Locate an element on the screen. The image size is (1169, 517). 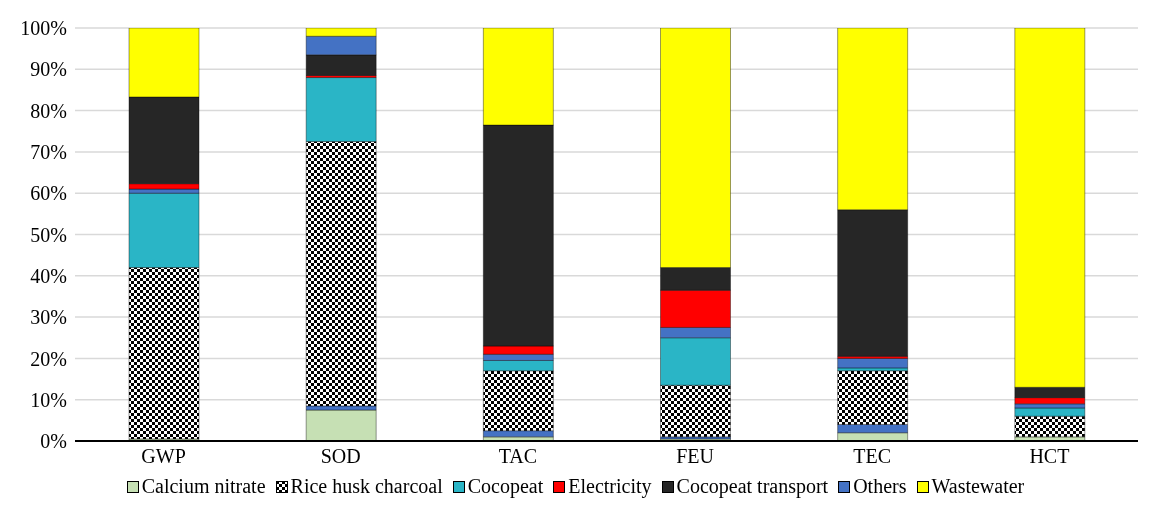
legend-label: Cocopeat is located at coordinates (505, 486).